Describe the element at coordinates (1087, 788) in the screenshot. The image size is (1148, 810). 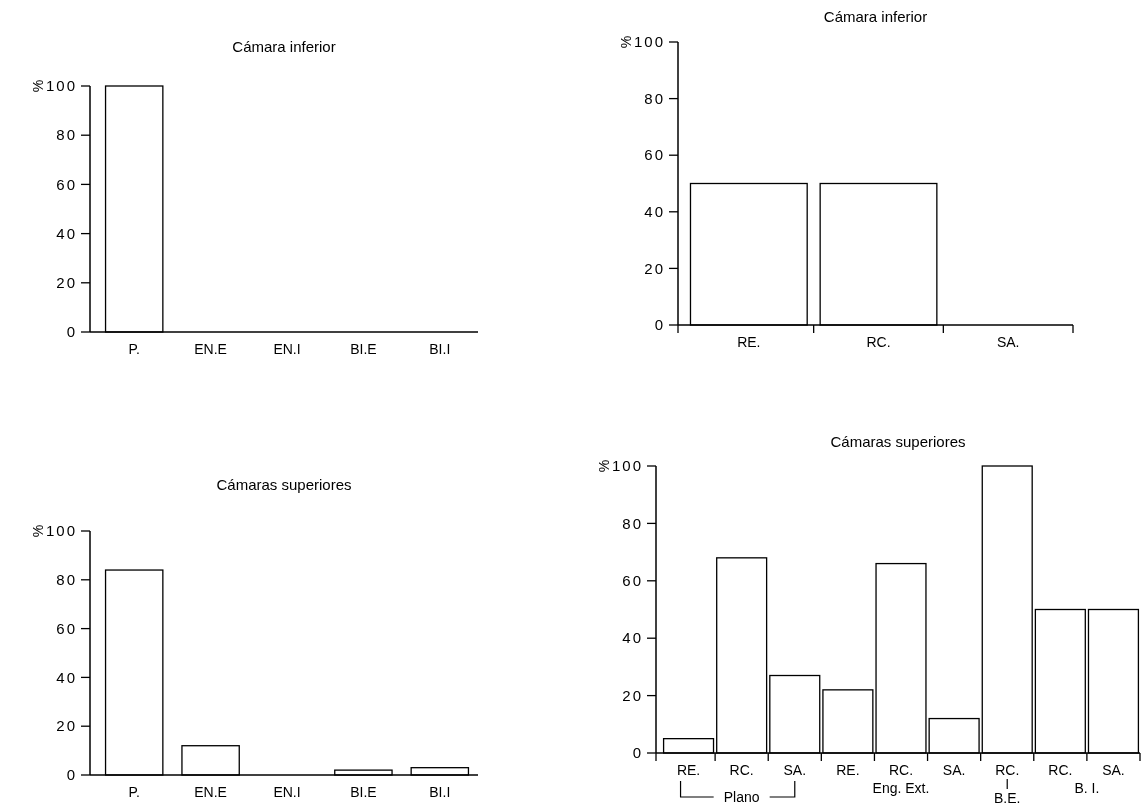
I see `text: B. I.` at that location.